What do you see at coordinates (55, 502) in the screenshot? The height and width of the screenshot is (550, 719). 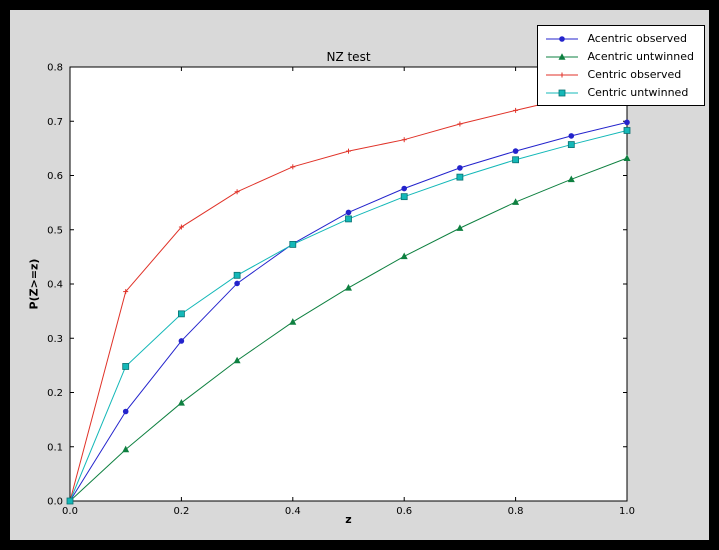 I see `y-tick-label: 0.0` at bounding box center [55, 502].